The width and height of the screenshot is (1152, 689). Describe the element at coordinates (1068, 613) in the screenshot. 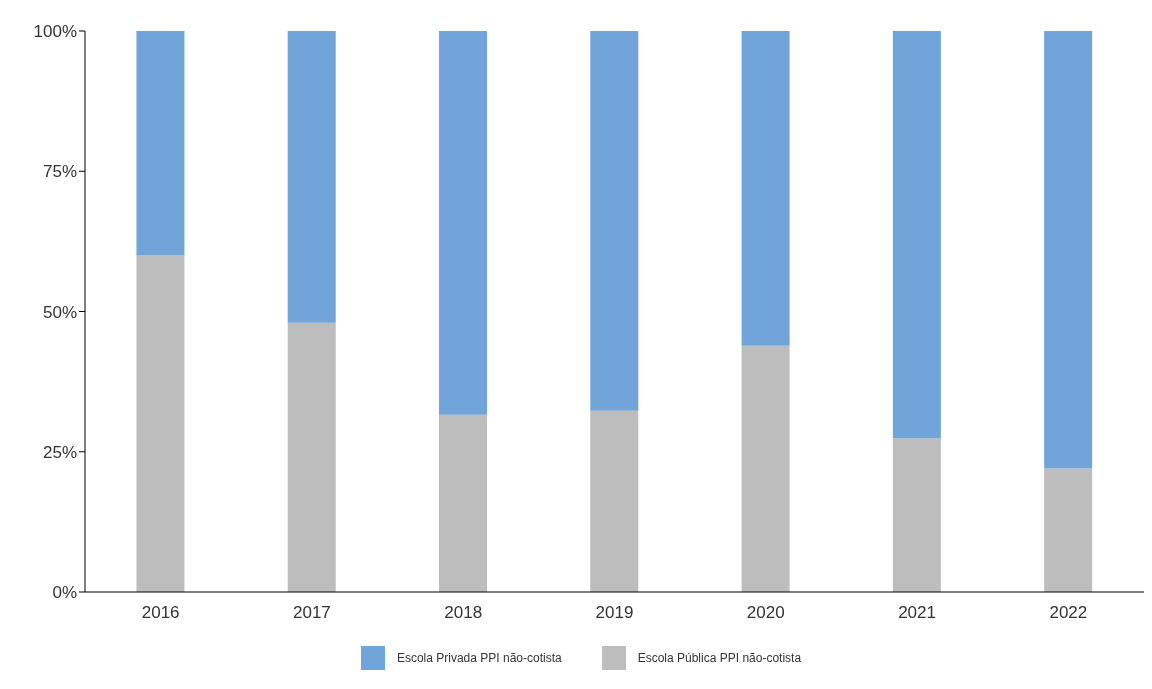

I see `x-tick-label: 2022` at that location.